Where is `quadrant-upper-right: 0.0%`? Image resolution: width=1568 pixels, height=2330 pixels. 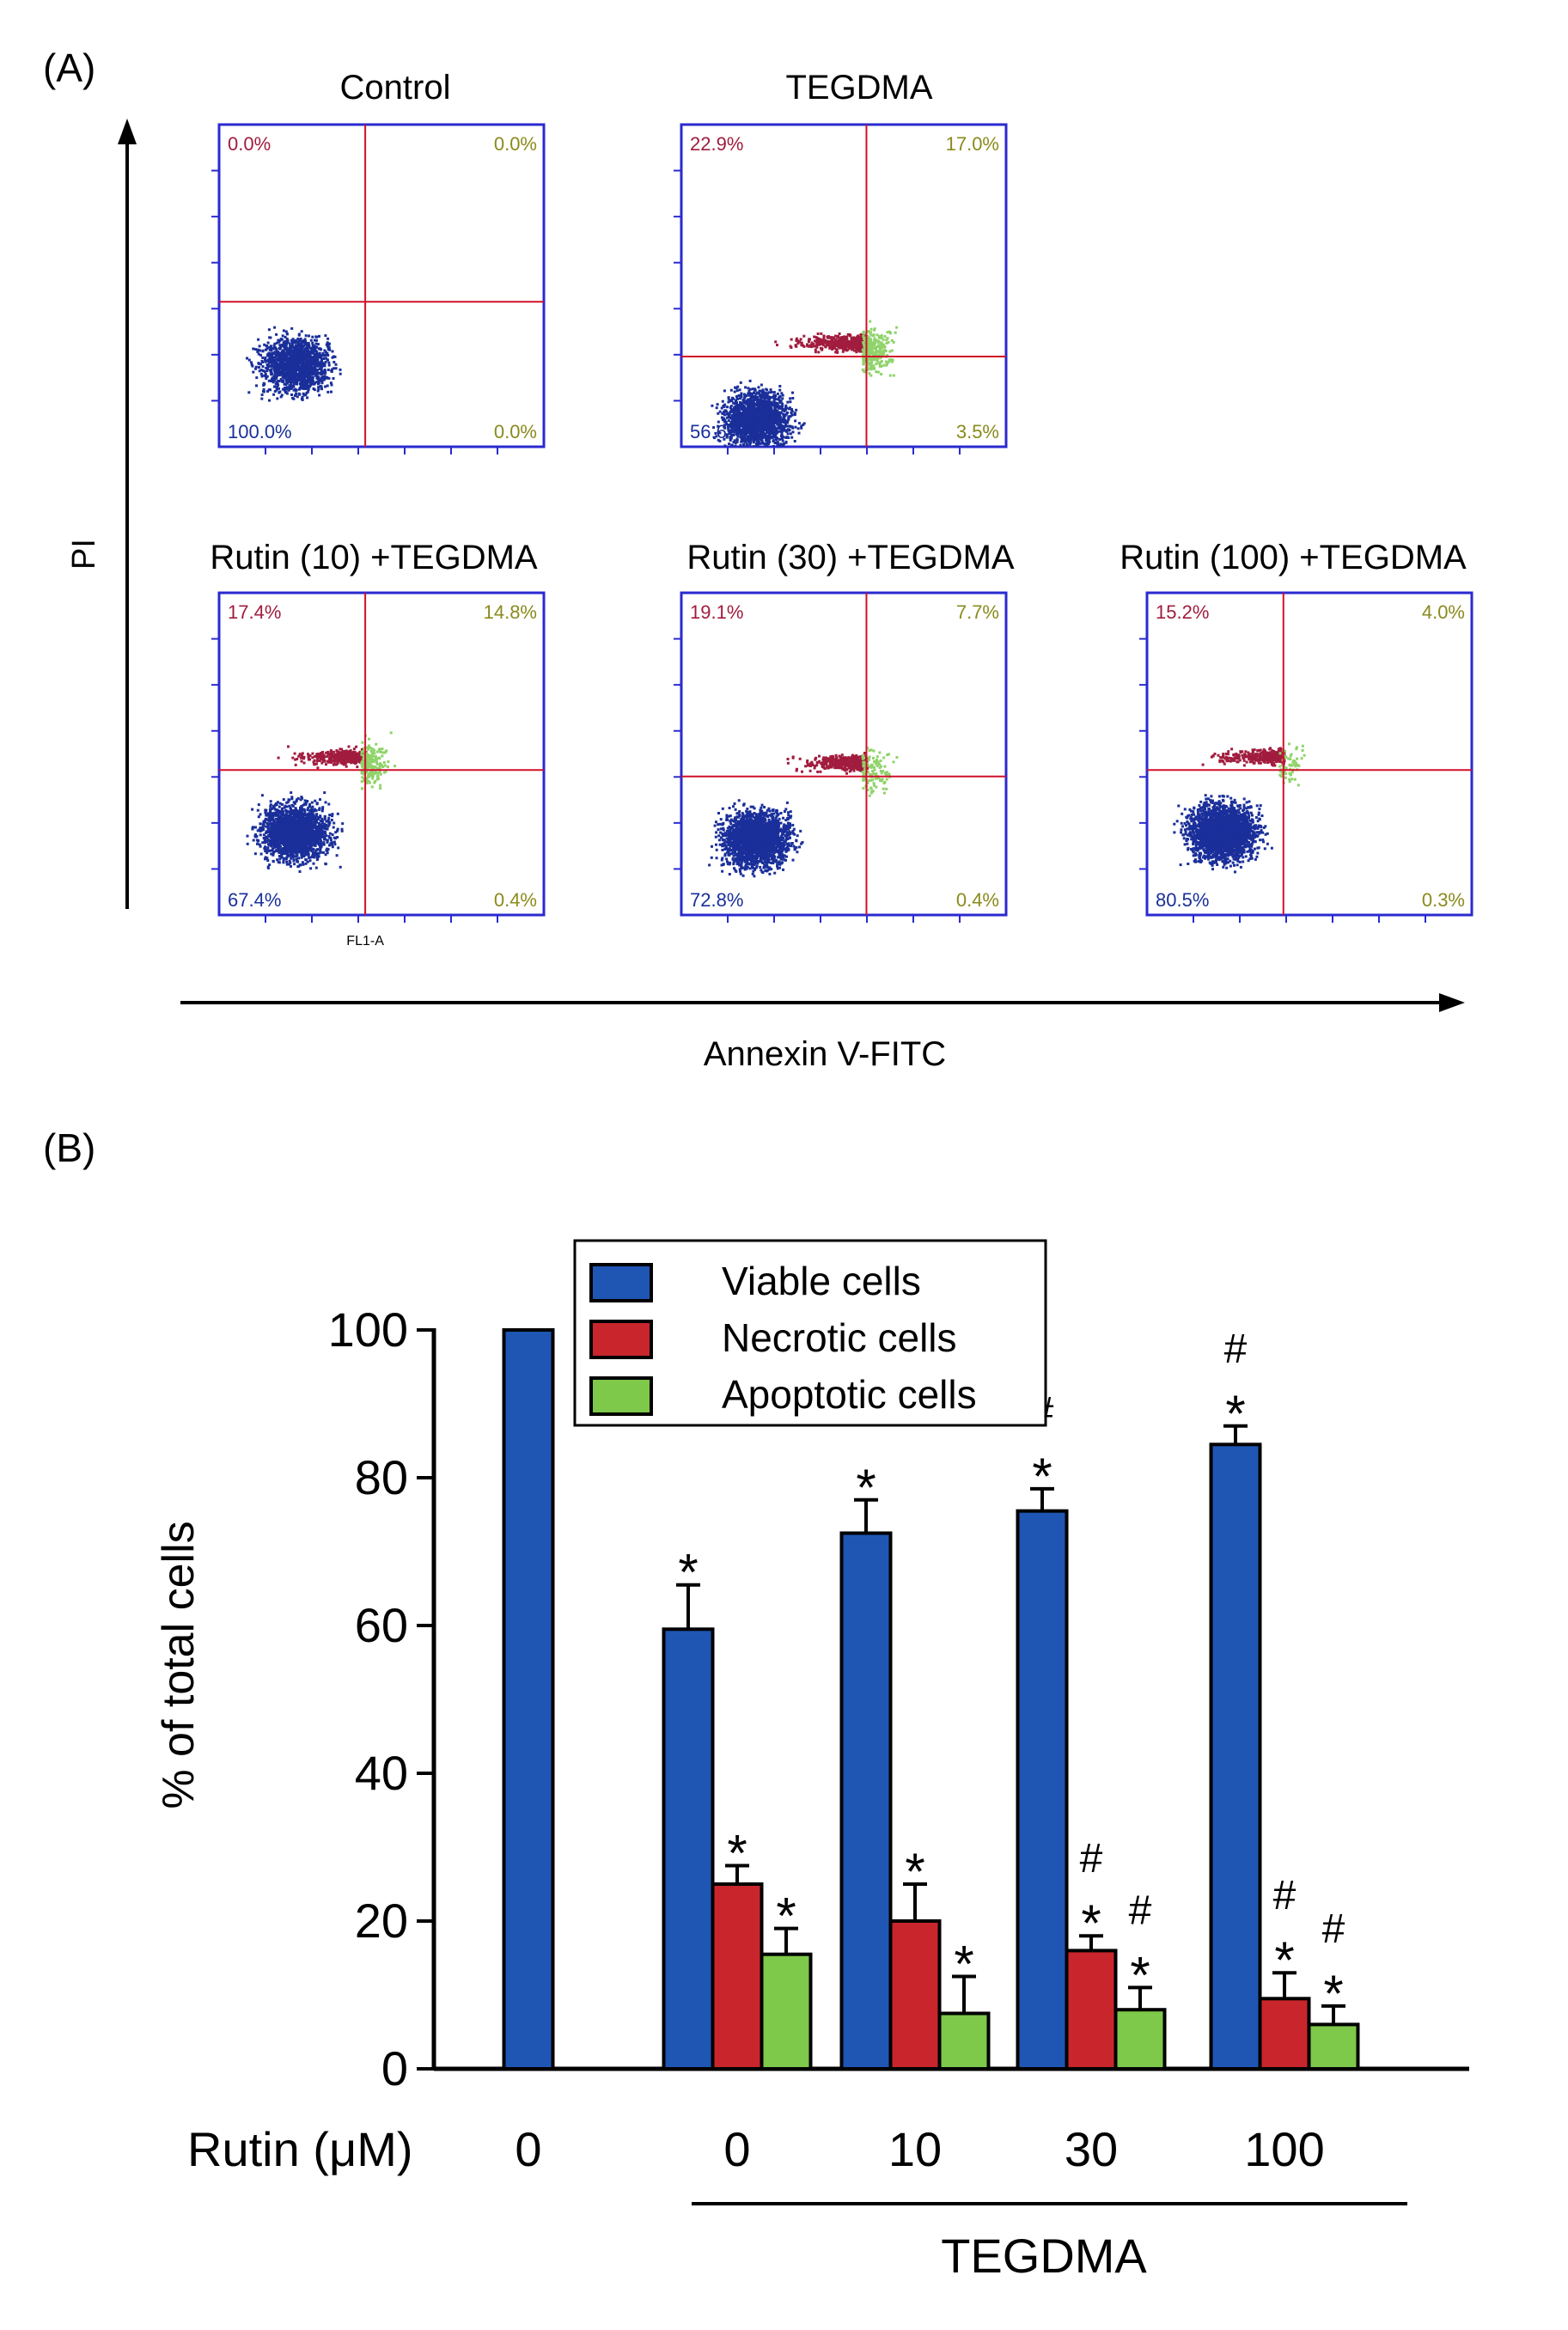
quadrant-upper-right: 0.0% is located at coordinates (515, 144).